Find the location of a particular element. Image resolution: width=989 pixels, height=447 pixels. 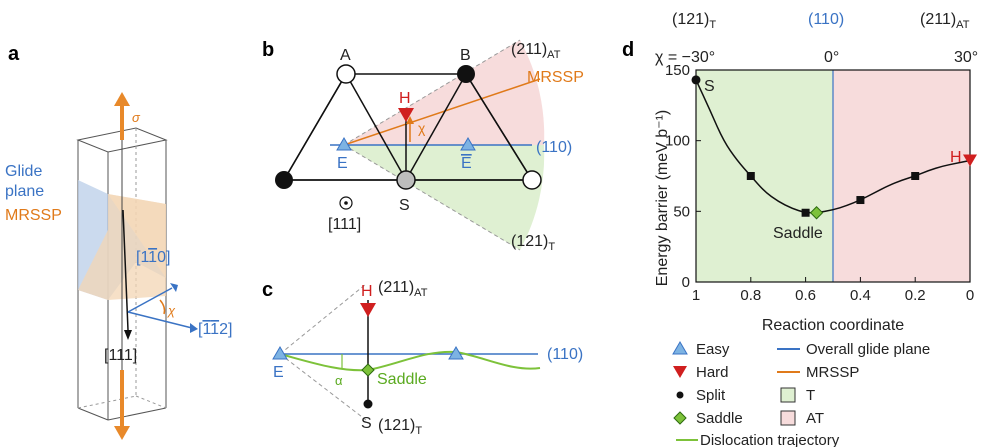

chi-arc-a is located at coordinates (162, 307).